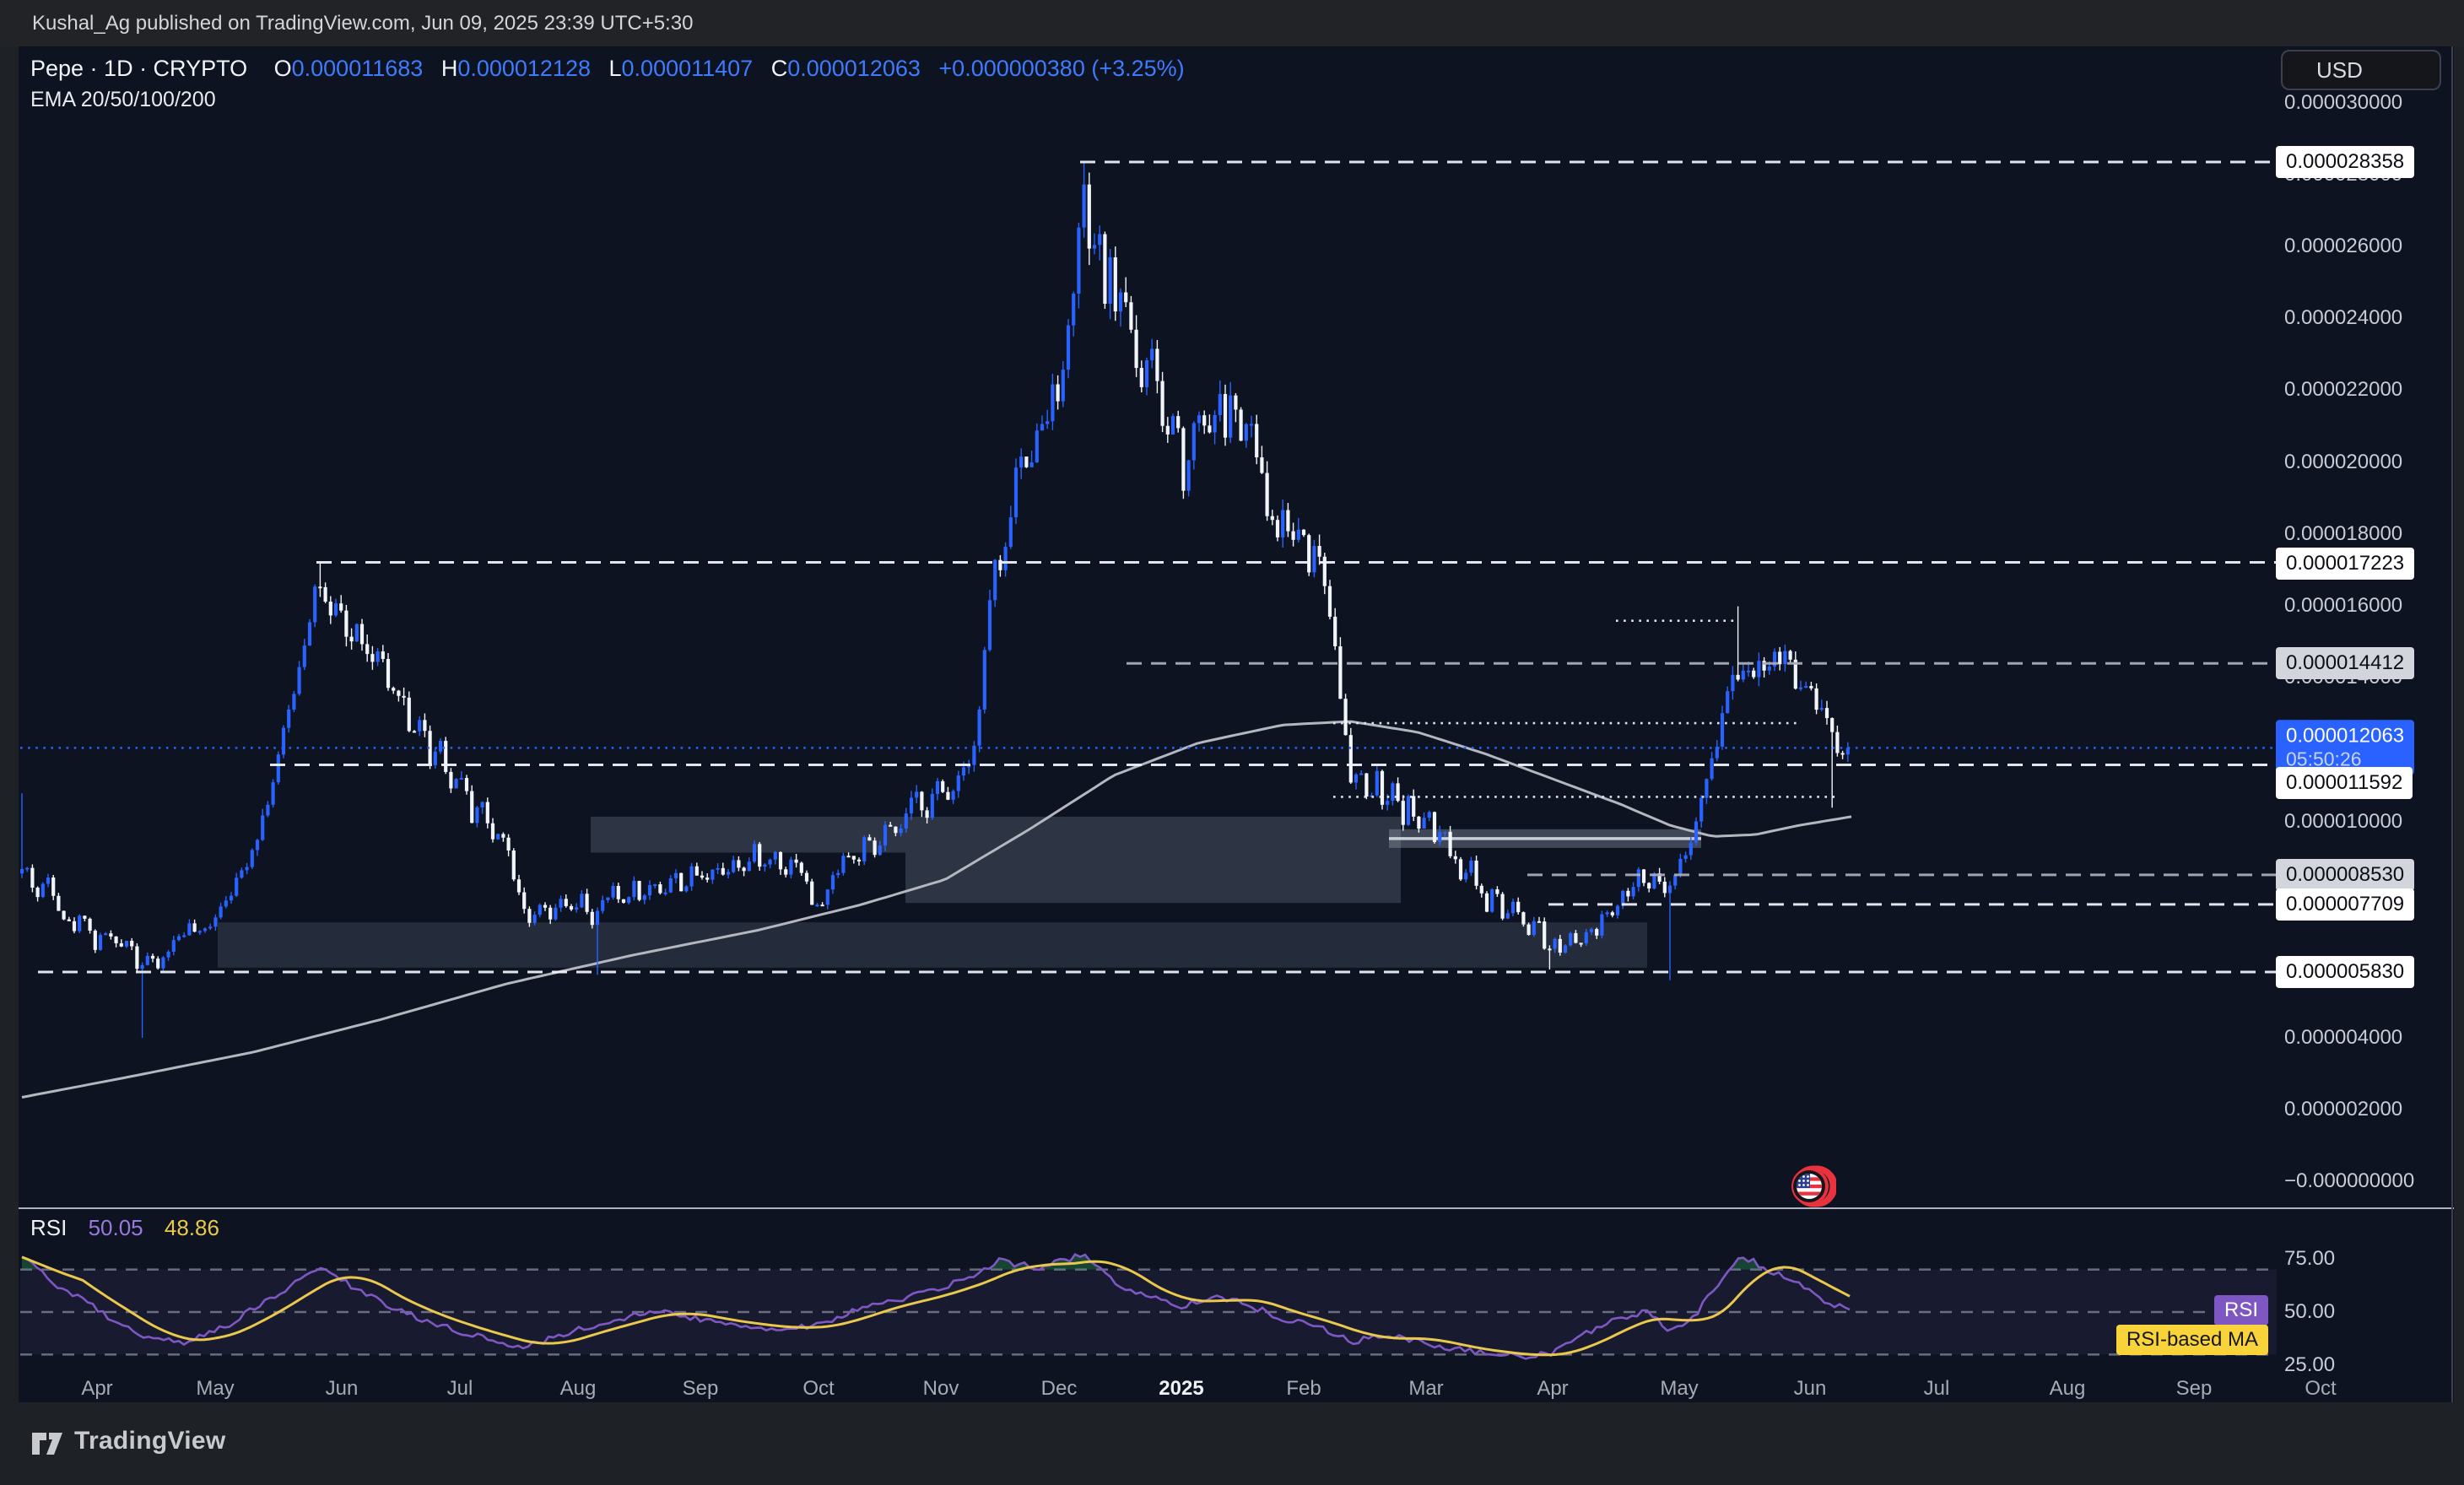  I want to click on time-axis-label: Feb, so click(1303, 1388).